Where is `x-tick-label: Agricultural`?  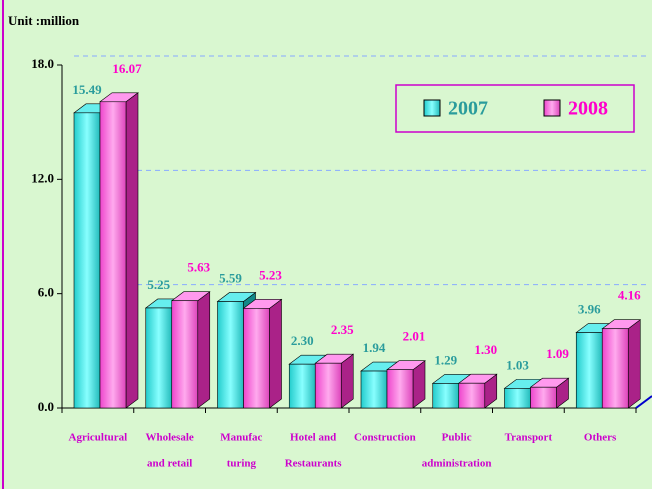
x-tick-label: Agricultural is located at coordinates (98, 438).